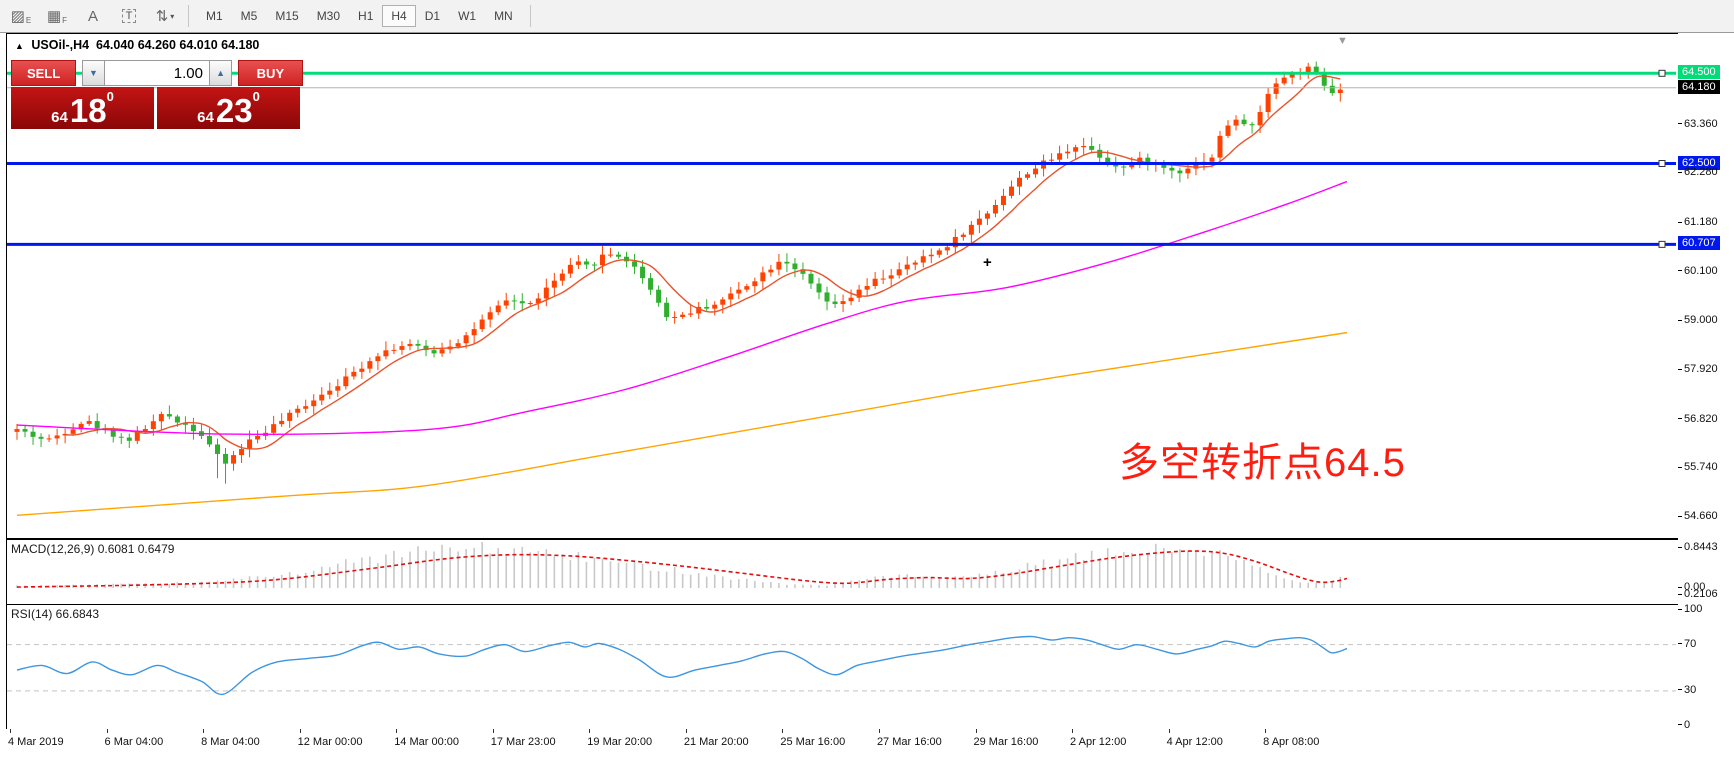 The height and width of the screenshot is (757, 1734). I want to click on buy-button: BUY, so click(270, 73).